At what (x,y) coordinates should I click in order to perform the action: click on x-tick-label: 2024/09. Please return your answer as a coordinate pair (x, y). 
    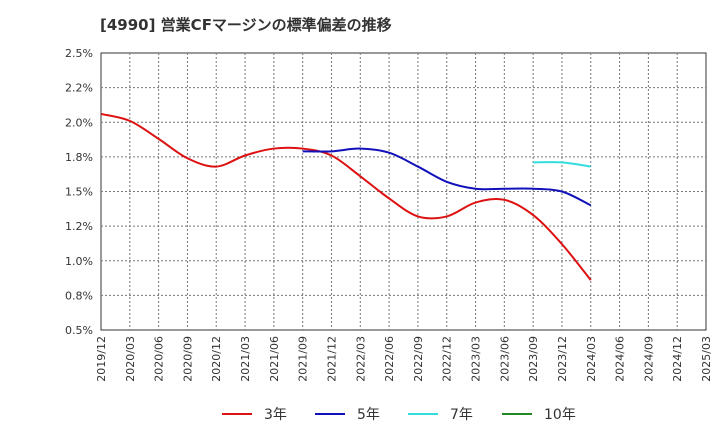
    Looking at the image, I should click on (648, 359).